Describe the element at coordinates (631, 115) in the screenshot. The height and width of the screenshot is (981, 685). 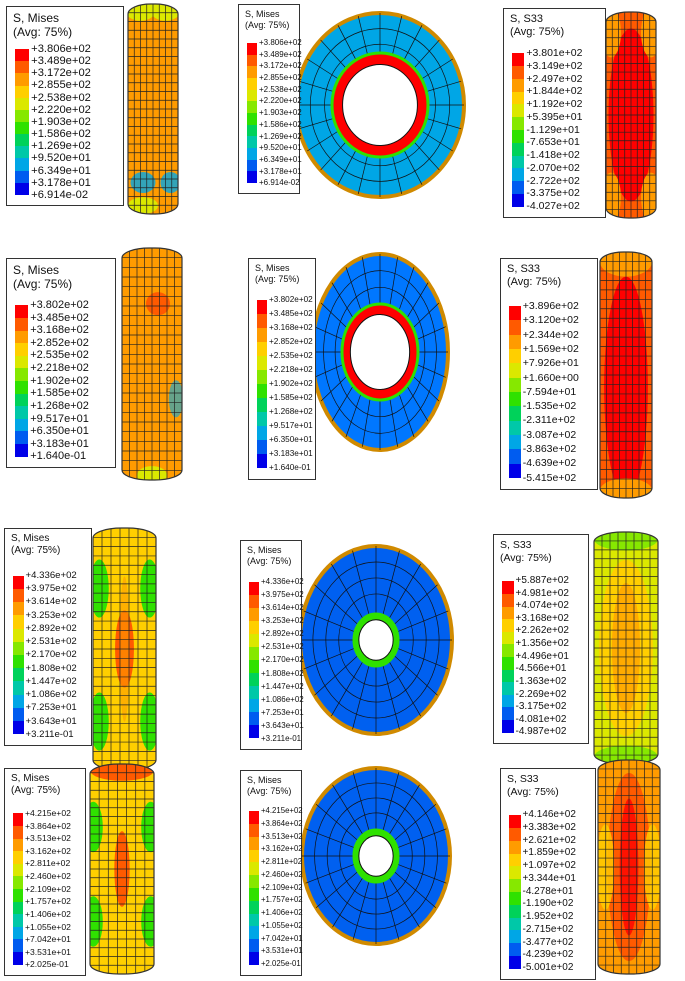
I see `cylinder-outline` at that location.